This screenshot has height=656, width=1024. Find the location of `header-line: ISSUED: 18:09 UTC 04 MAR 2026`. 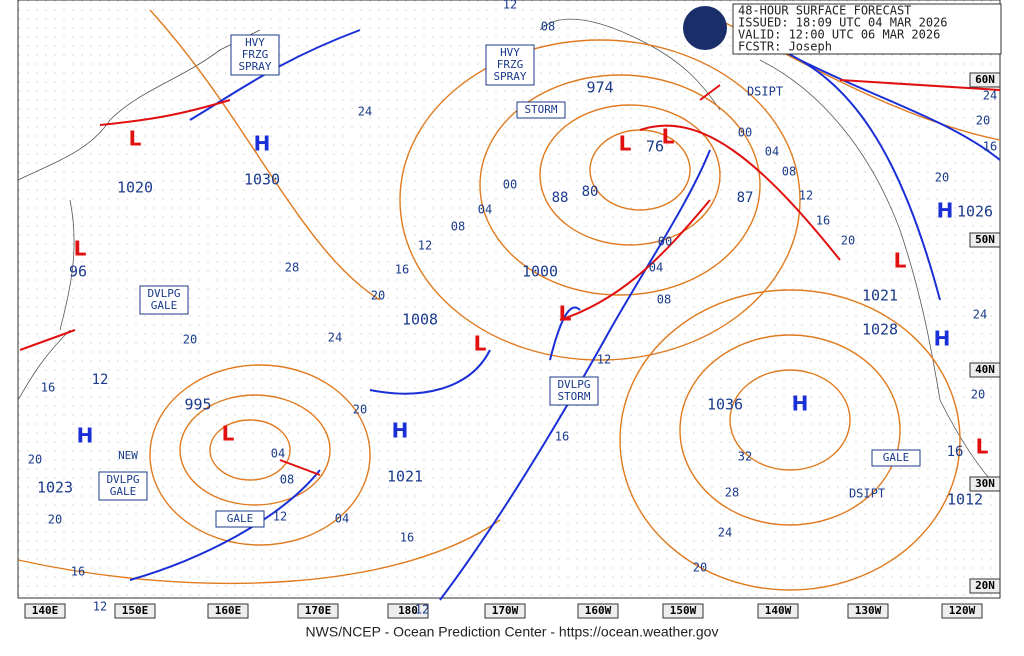

header-line: ISSUED: 18:09 UTC 04 MAR 2026 is located at coordinates (843, 23).